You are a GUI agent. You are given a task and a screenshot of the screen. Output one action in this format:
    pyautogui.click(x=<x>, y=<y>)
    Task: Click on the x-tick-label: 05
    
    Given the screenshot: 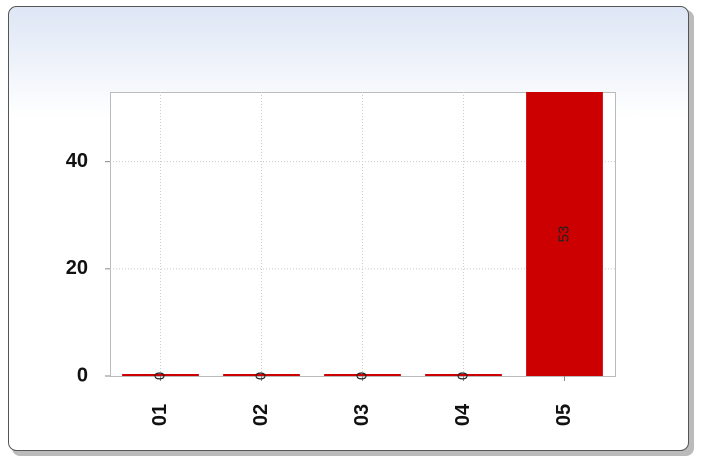 What is the action you would take?
    pyautogui.click(x=564, y=415)
    